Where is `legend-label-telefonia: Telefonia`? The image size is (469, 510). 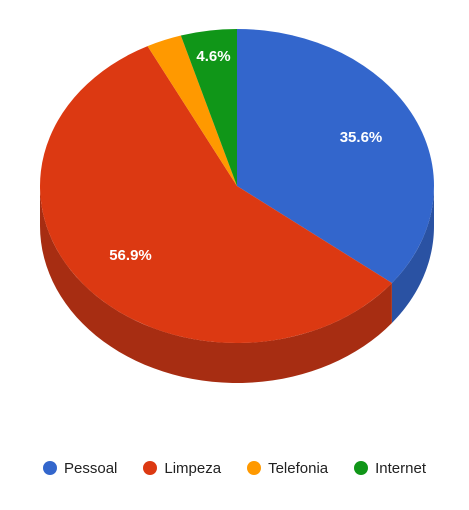 legend-label-telefonia: Telefonia is located at coordinates (298, 468).